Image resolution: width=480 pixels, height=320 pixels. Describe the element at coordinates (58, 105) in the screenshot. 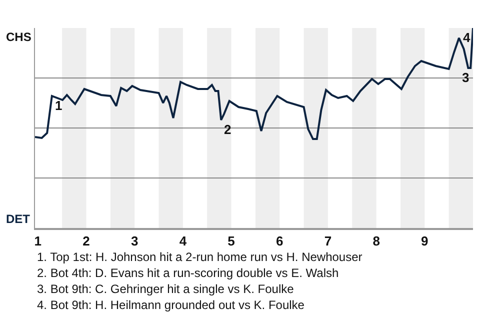

I see `annotation: 1` at that location.